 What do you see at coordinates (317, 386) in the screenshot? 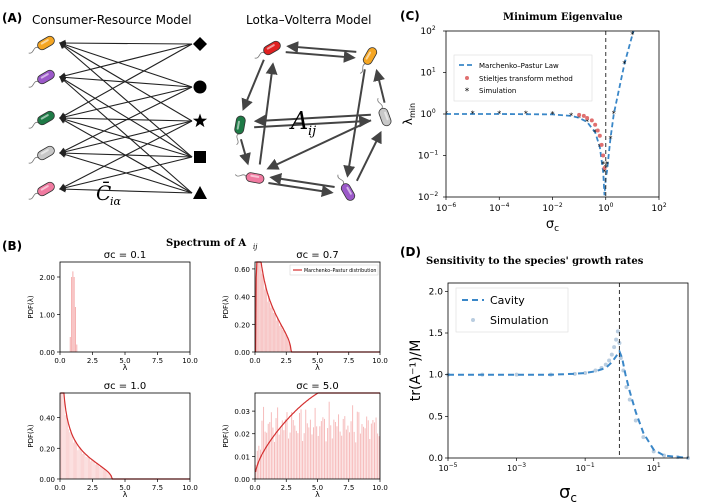
I see `subplot-title: σc = 5.0` at bounding box center [317, 386].